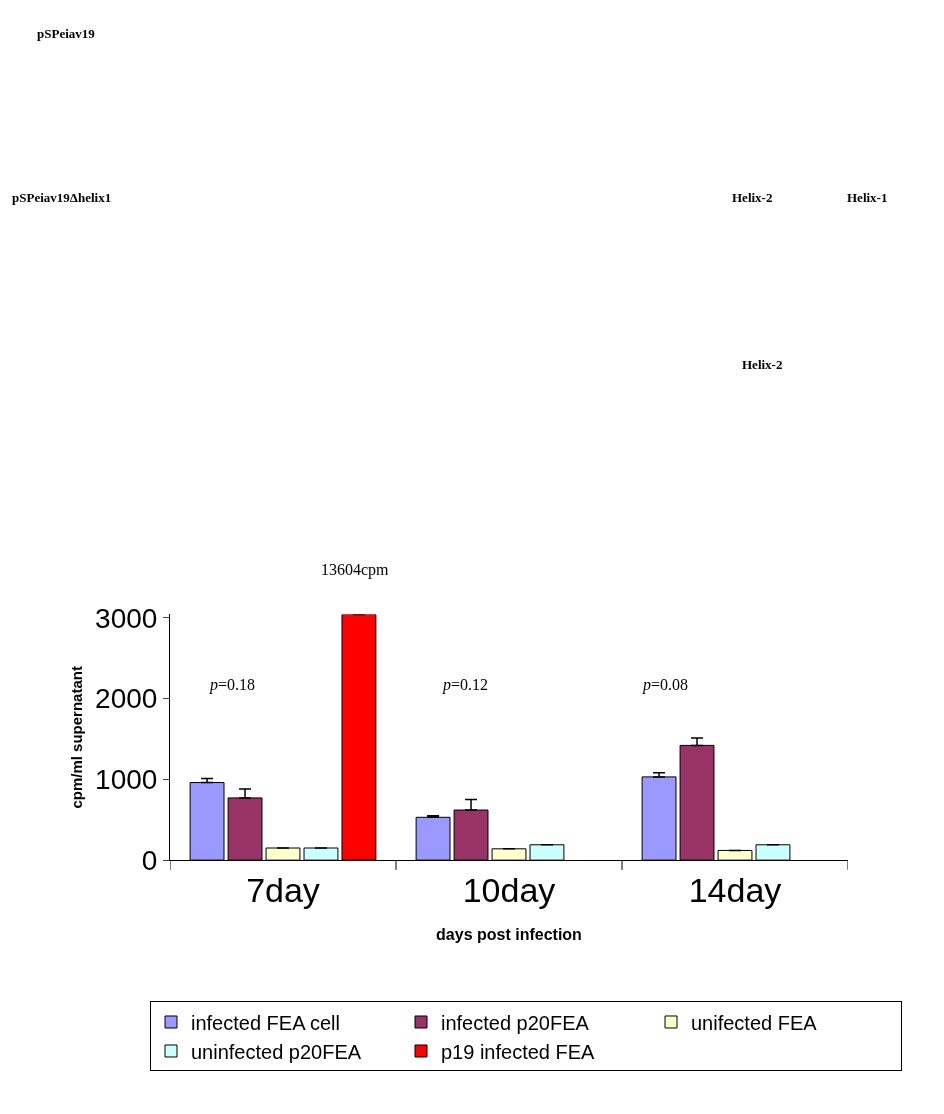 Image resolution: width=944 pixels, height=1114 pixels. What do you see at coordinates (518, 1051) in the screenshot?
I see `legend-label: p19 infected FEA` at bounding box center [518, 1051].